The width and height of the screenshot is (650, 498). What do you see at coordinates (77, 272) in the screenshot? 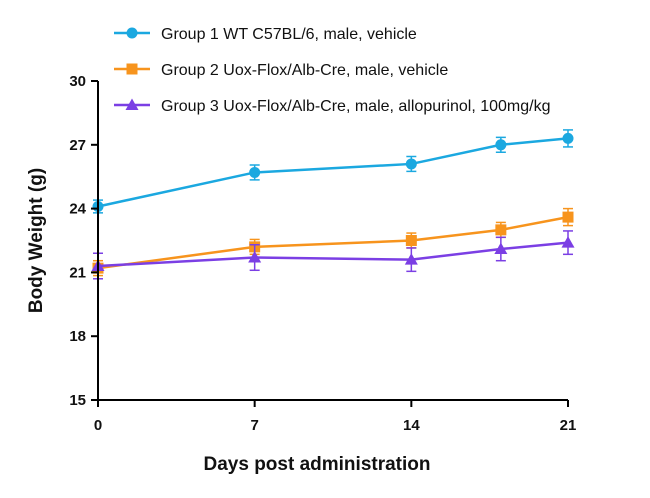
I see `y-tick-label: 21` at bounding box center [77, 272].